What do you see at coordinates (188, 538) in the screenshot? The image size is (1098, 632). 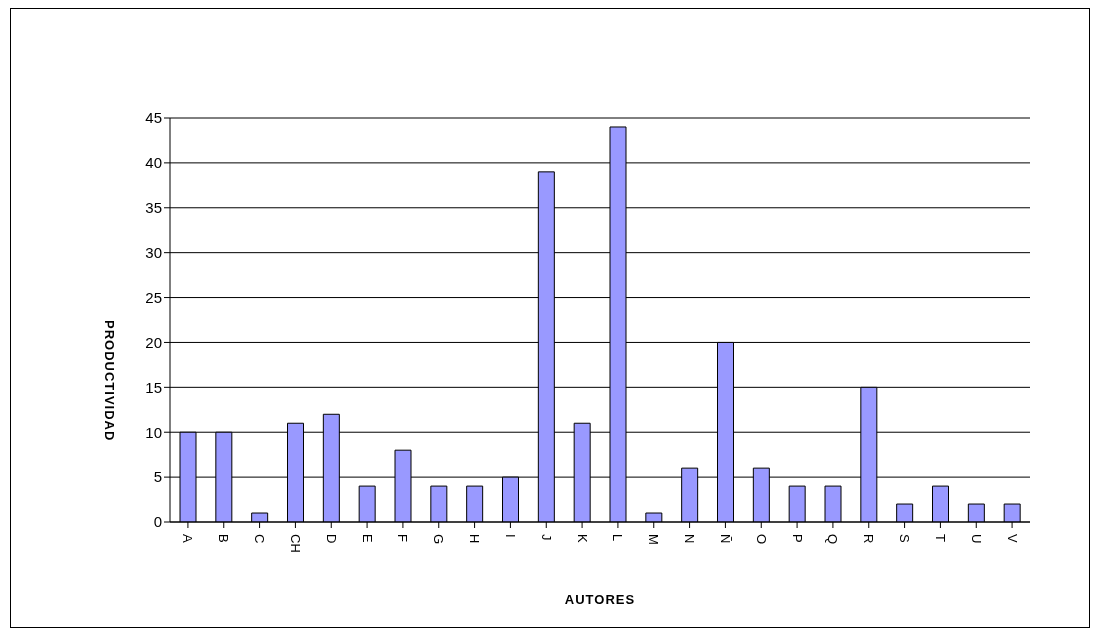 I see `x-tick-label: A` at bounding box center [188, 538].